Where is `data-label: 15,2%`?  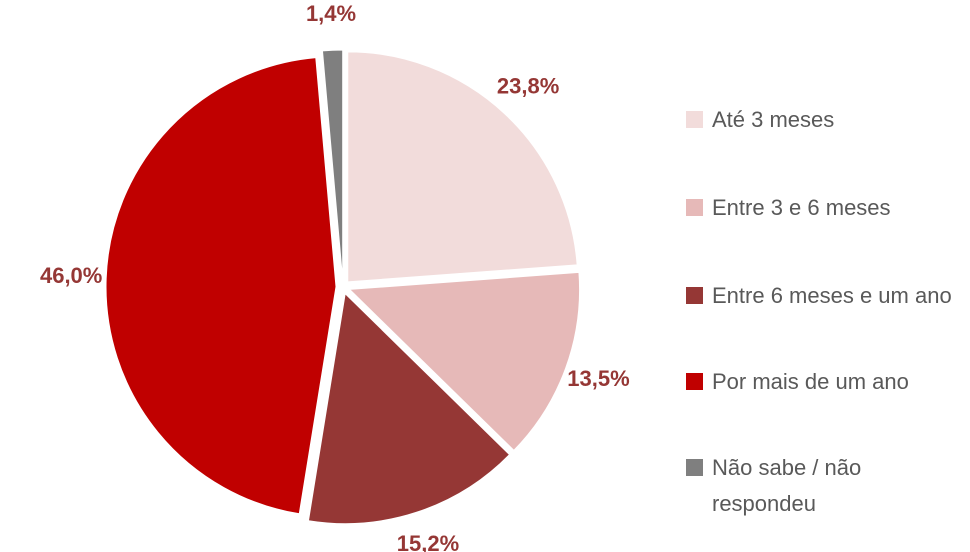
data-label: 15,2% is located at coordinates (428, 541).